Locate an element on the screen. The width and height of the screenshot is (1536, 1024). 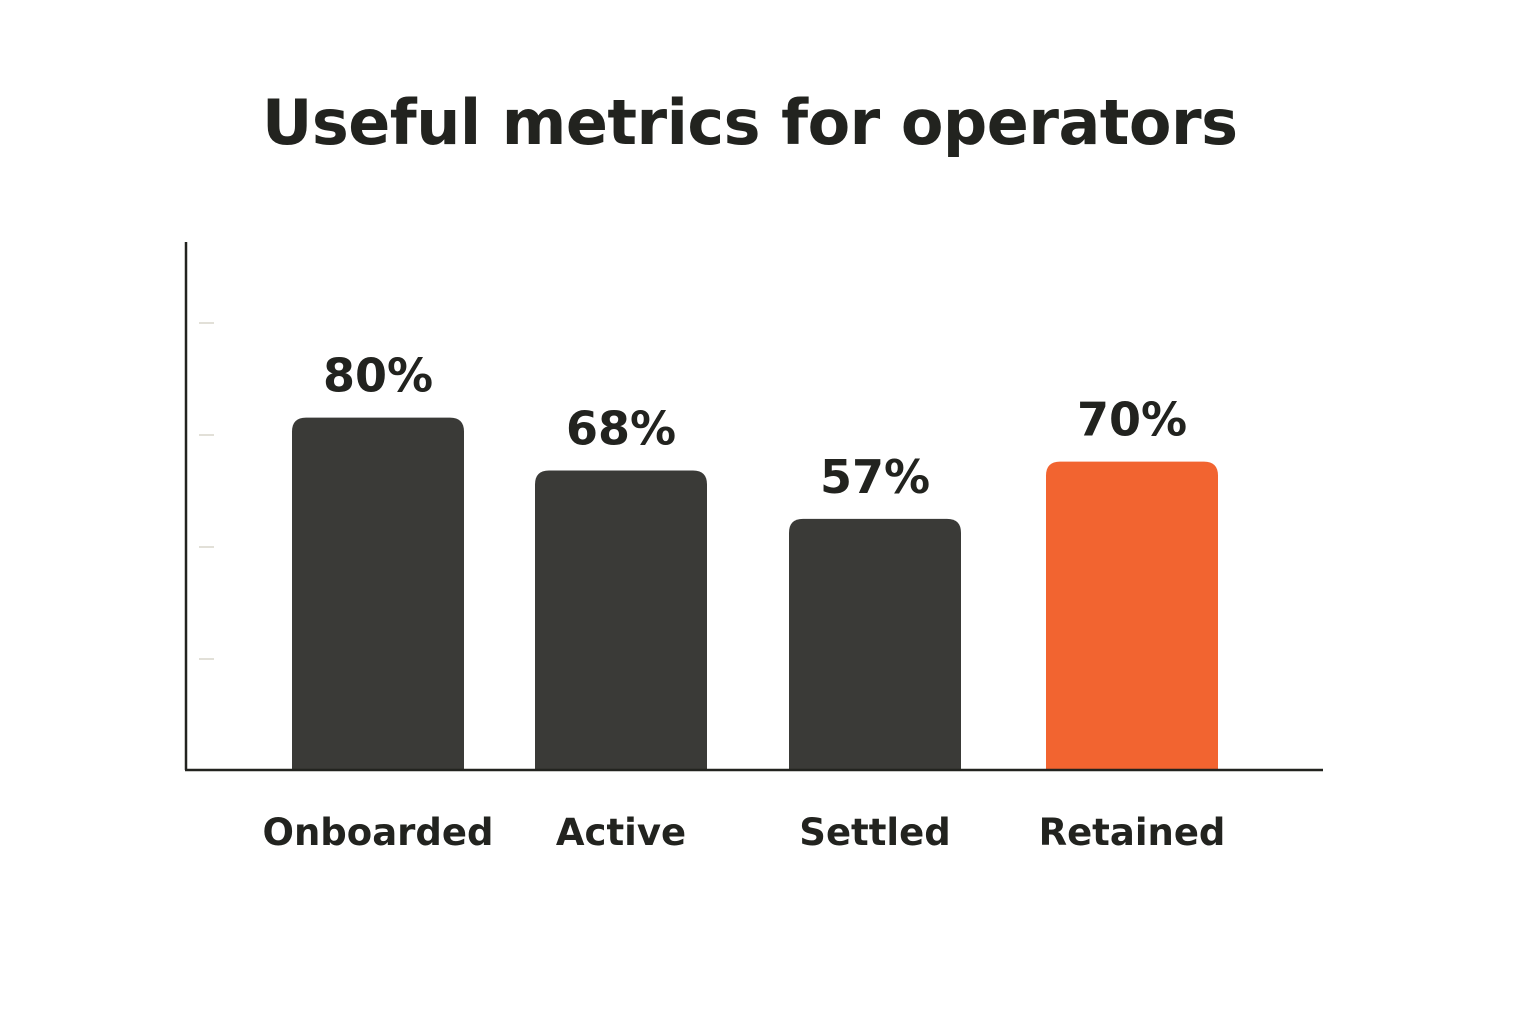
value-label-retained: 70% is located at coordinates (1132, 420).